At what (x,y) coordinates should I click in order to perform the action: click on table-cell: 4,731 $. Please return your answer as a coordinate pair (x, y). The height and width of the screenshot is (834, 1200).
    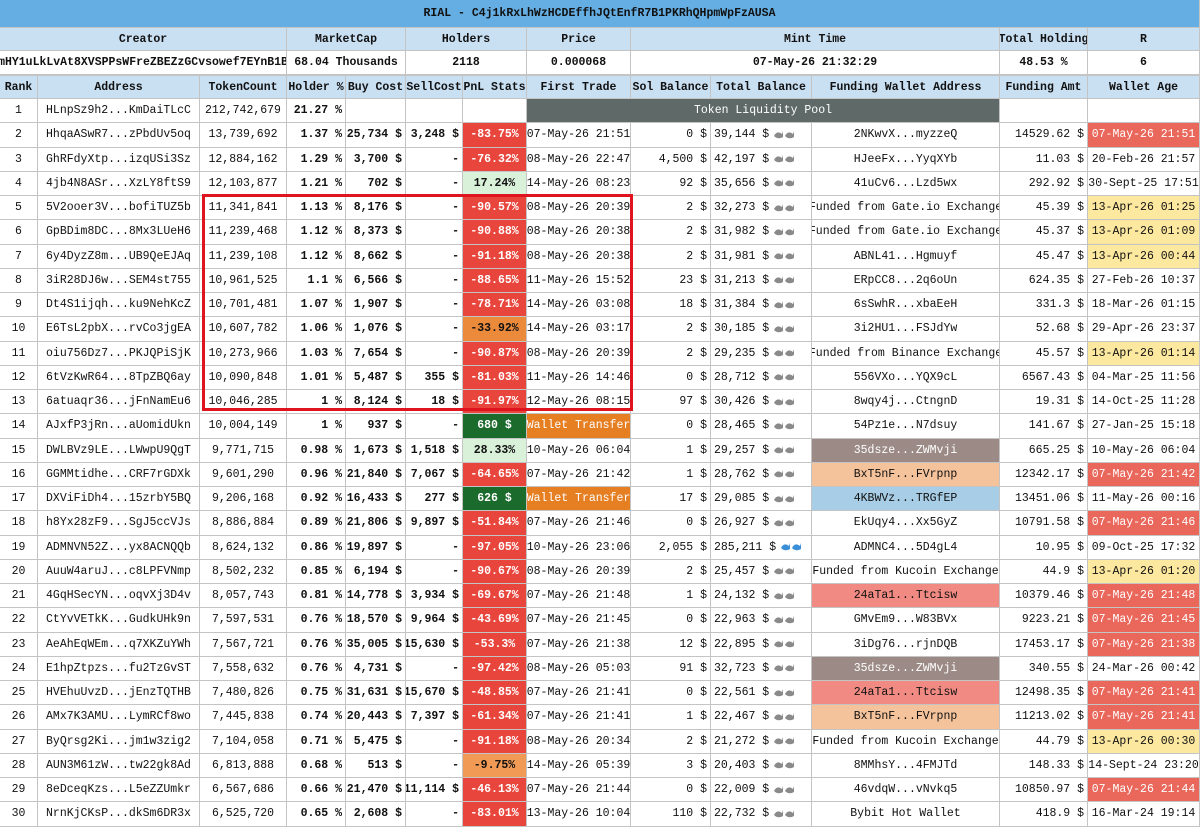
    Looking at the image, I should click on (376, 668).